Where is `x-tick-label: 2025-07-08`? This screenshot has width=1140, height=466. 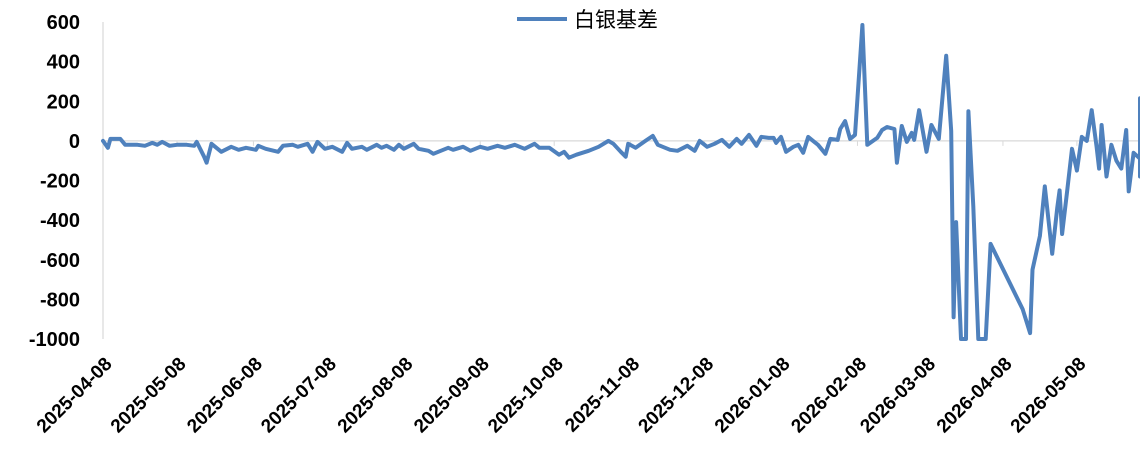 x-tick-label: 2025-07-08 is located at coordinates (299, 396).